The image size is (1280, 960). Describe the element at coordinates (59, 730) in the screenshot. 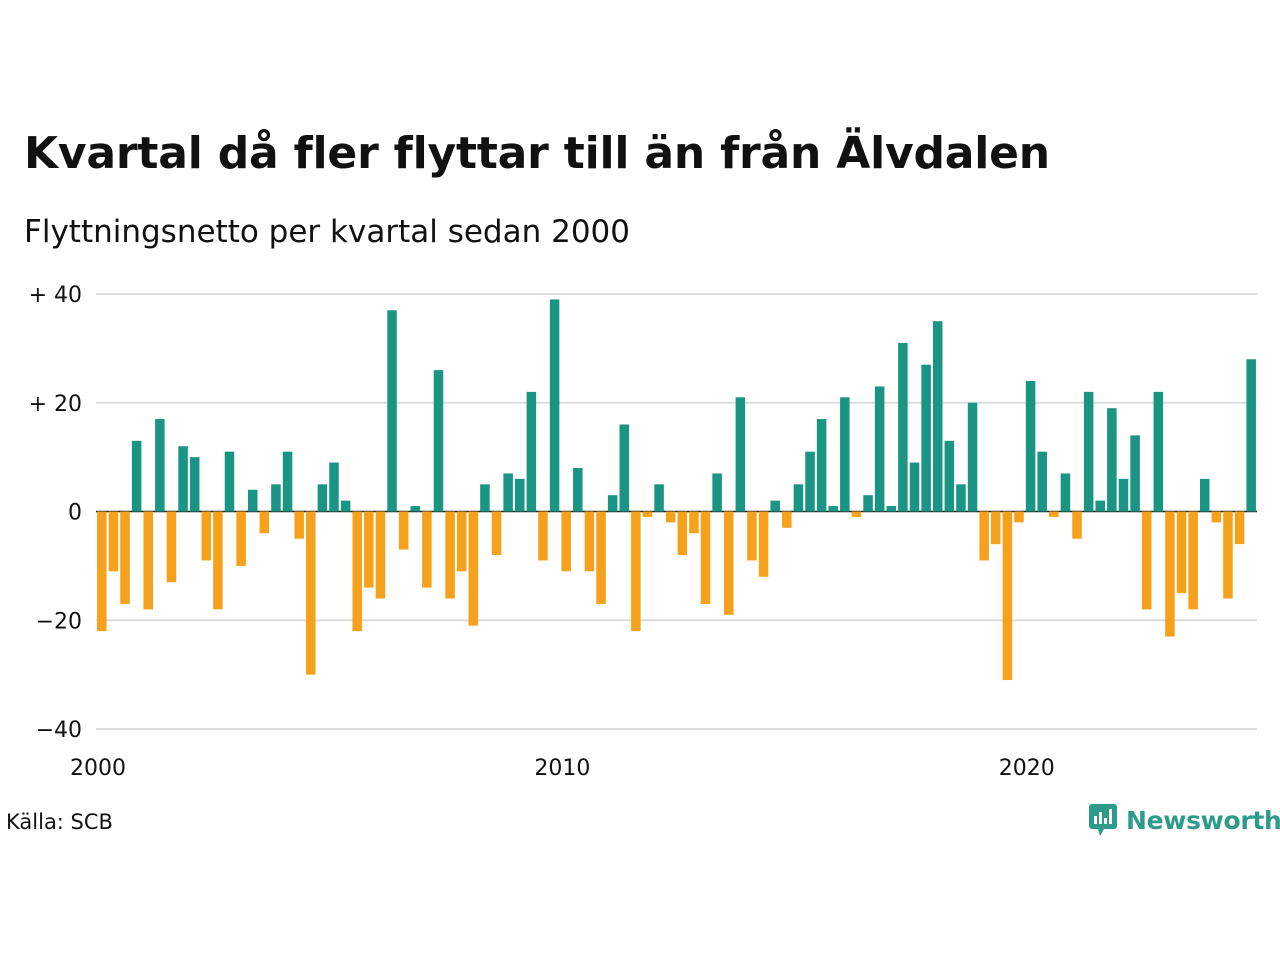

I see `y-tick-label: −40` at that location.